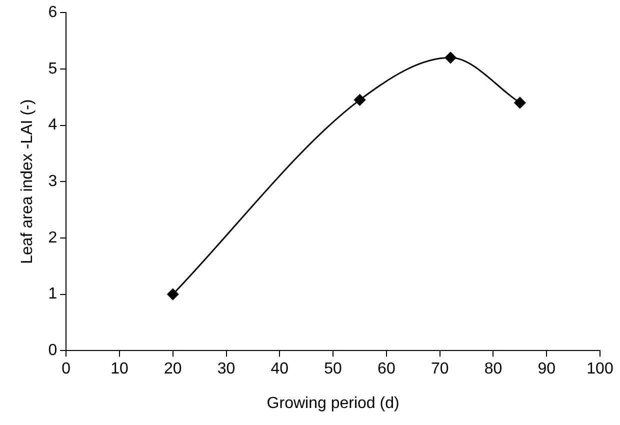 This screenshot has width=620, height=425. What do you see at coordinates (27, 181) in the screenshot?
I see `y-axis-title: Leaf area index -LAI (-)` at bounding box center [27, 181].